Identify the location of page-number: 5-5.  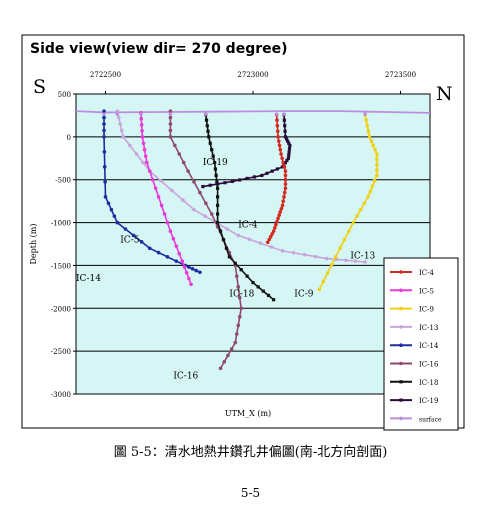
(250, 493).